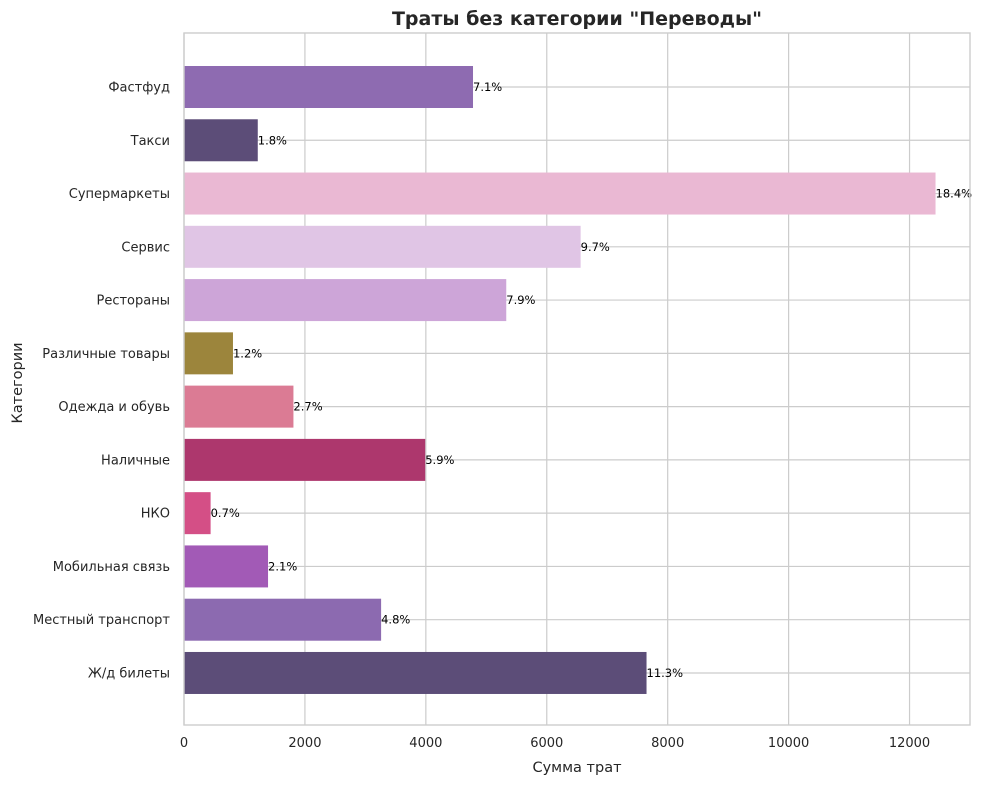 The width and height of the screenshot is (983, 788). What do you see at coordinates (18, 382) in the screenshot?
I see `y-axis-label: Категории` at bounding box center [18, 382].